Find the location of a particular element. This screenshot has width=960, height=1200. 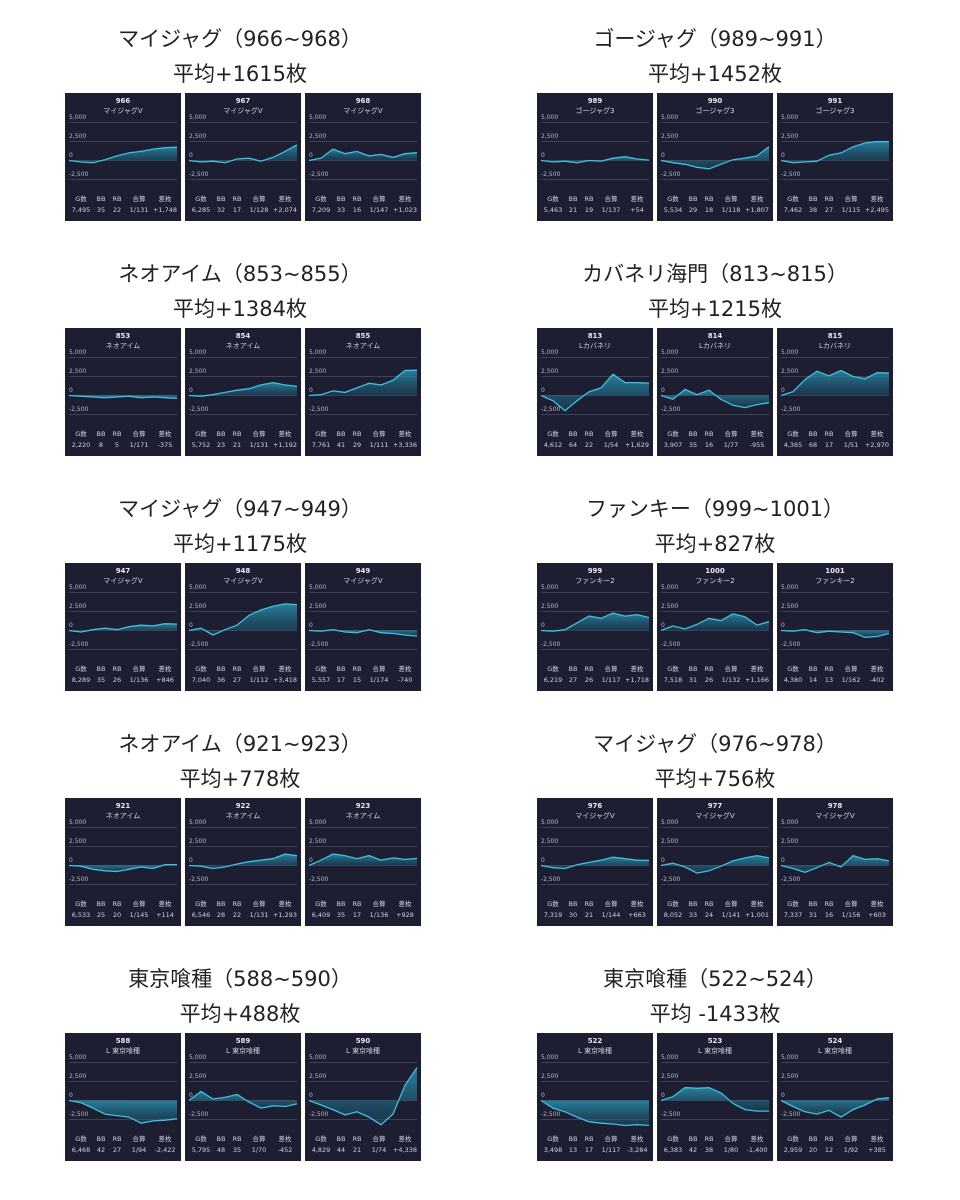

stat-value: 20 is located at coordinates (117, 915).